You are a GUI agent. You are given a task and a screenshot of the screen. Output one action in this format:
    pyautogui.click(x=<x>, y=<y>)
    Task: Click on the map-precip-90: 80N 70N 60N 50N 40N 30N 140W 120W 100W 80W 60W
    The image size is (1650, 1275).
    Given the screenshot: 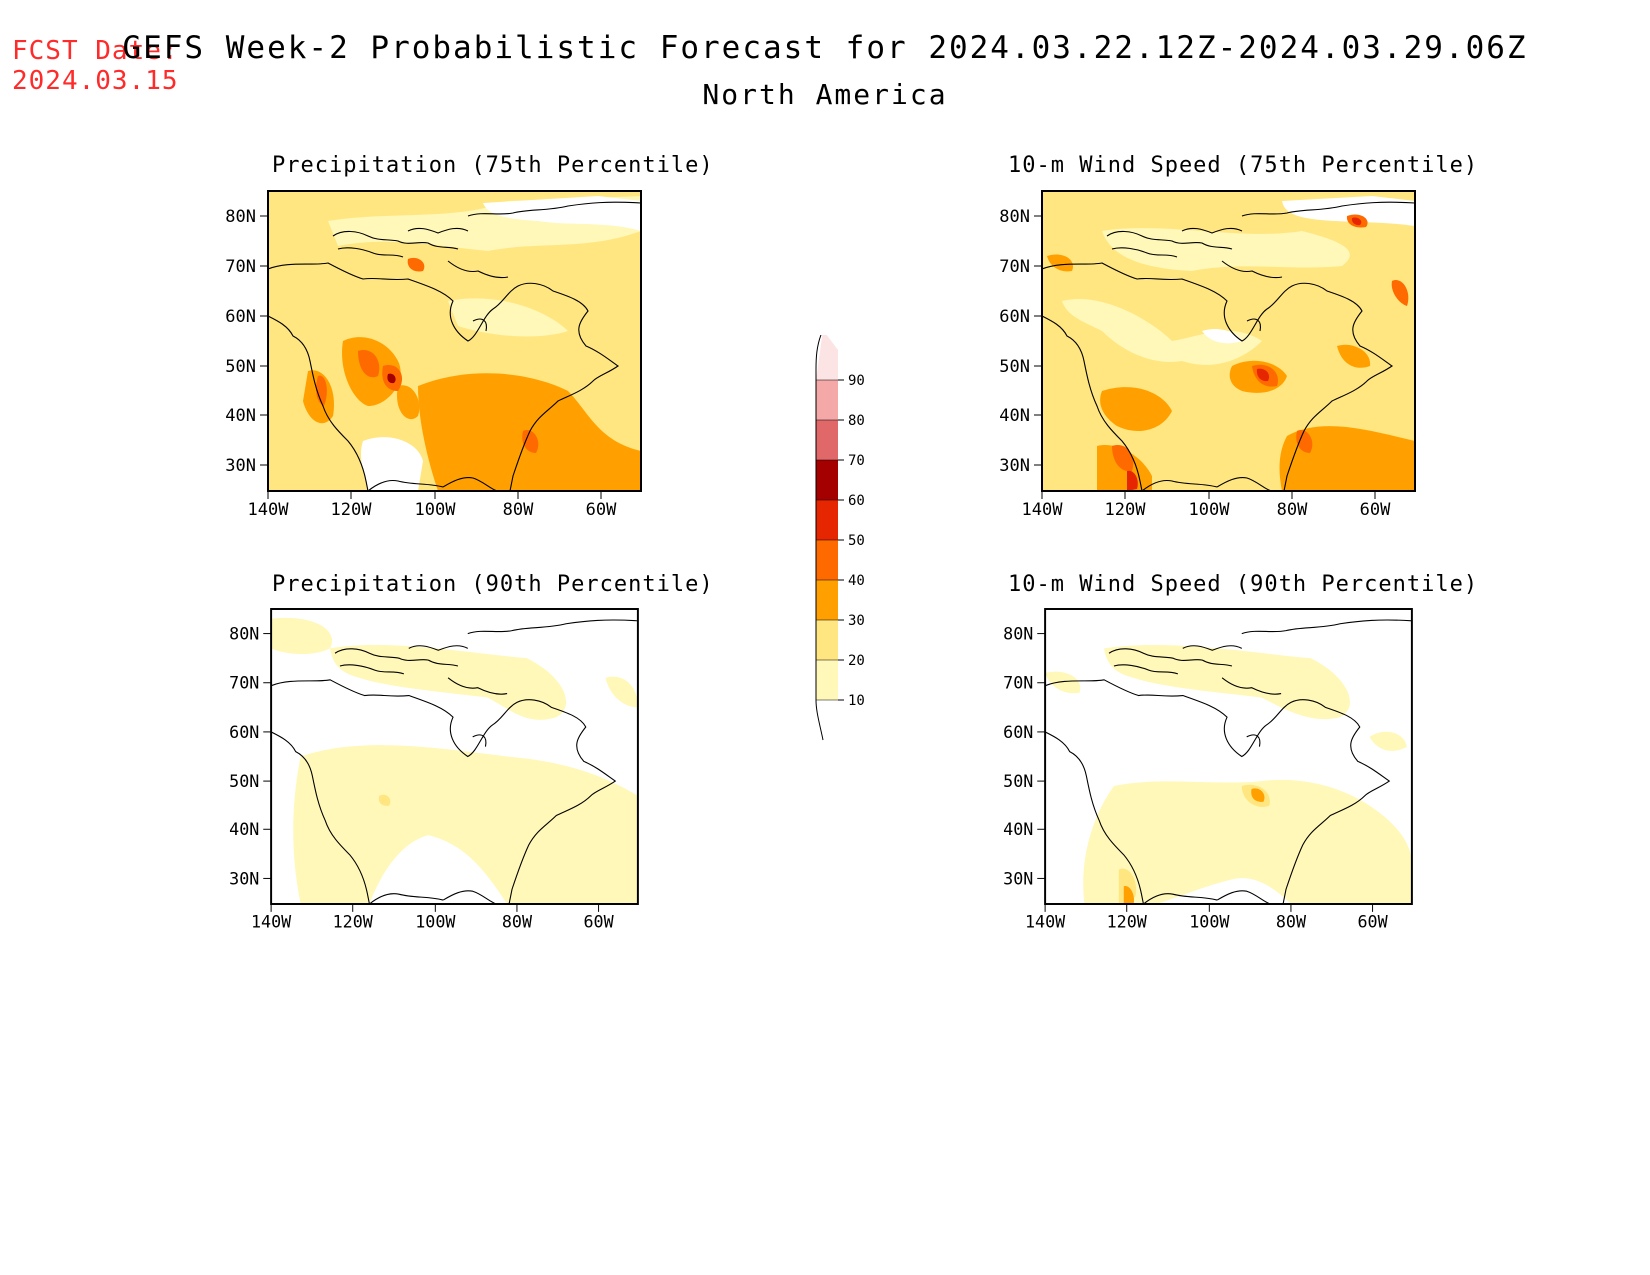 What is the action you would take?
    pyautogui.click(x=434, y=770)
    